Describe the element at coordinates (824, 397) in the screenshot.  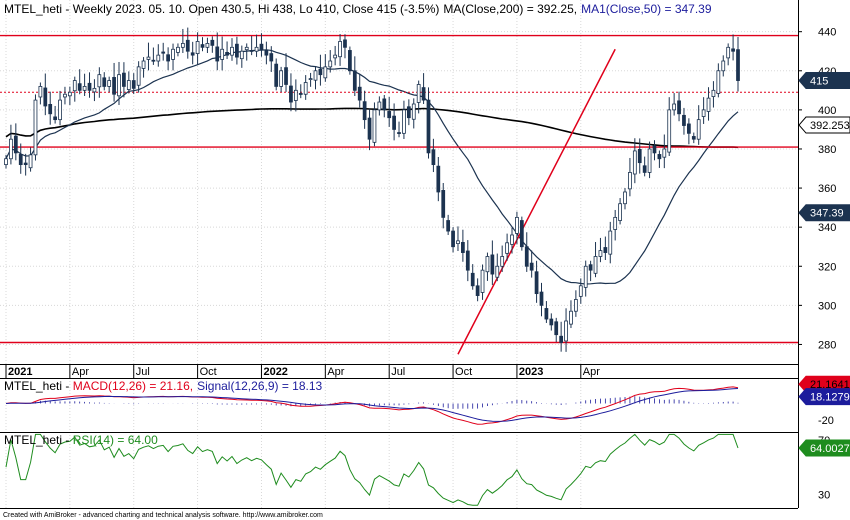
I see `value-badge: 18.1279` at that location.